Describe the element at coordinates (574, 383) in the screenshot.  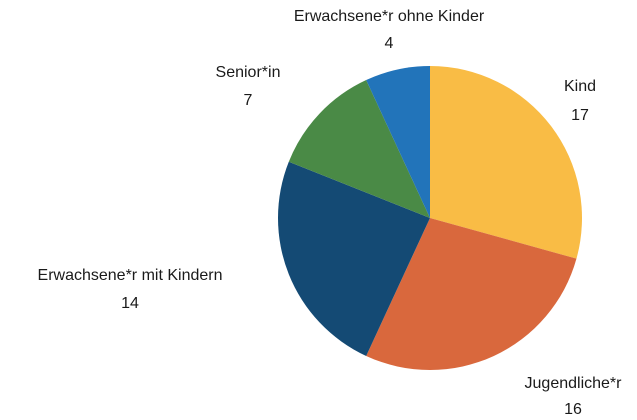
I see `slice-label-jugendliche: Jugendliche*r` at that location.